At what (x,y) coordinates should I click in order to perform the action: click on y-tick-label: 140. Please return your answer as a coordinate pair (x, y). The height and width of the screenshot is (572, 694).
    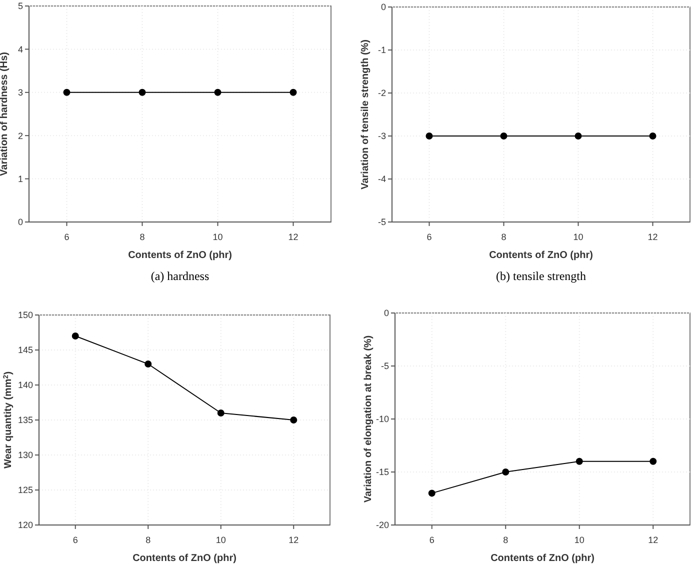
    Looking at the image, I should click on (25, 385).